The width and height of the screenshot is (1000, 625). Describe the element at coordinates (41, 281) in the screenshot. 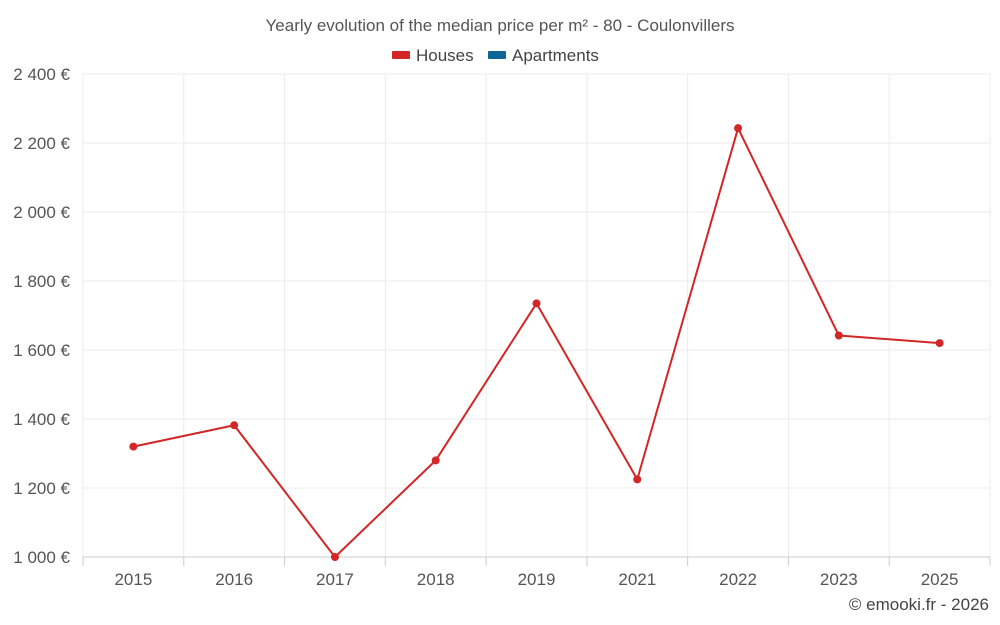

I see `y-tick-label: 1 800 €` at that location.